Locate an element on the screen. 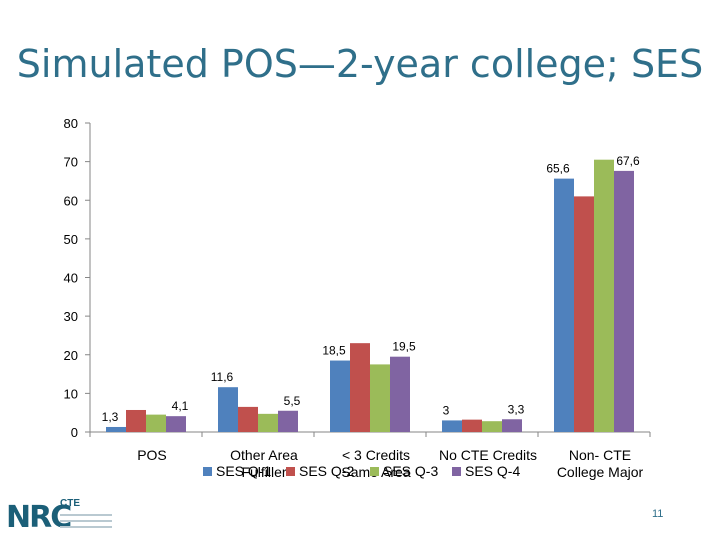 The height and width of the screenshot is (540, 720). data-label: 67,6 is located at coordinates (628, 161).